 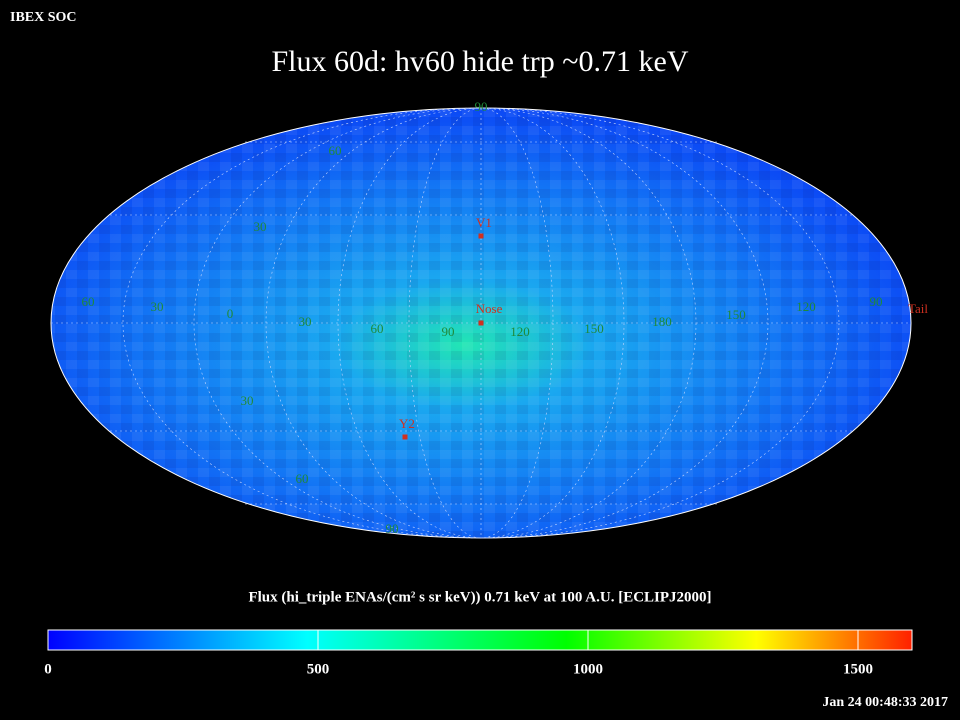 What do you see at coordinates (484, 222) in the screenshot?
I see `marker-label: V1` at bounding box center [484, 222].